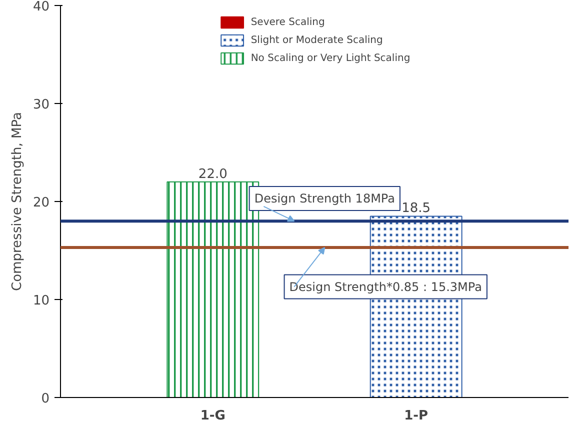 Image resolution: width=573 pixels, height=426 pixels. What do you see at coordinates (41, 203) in the screenshot?
I see `y-tick-label: 20` at bounding box center [41, 203].